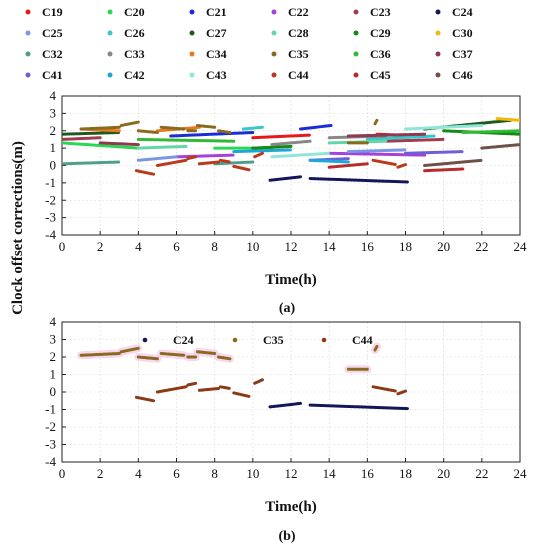 Image resolution: width=542 pixels, height=550 pixels. What do you see at coordinates (368, 246) in the screenshot?
I see `x-tick-label: 16` at bounding box center [368, 246].